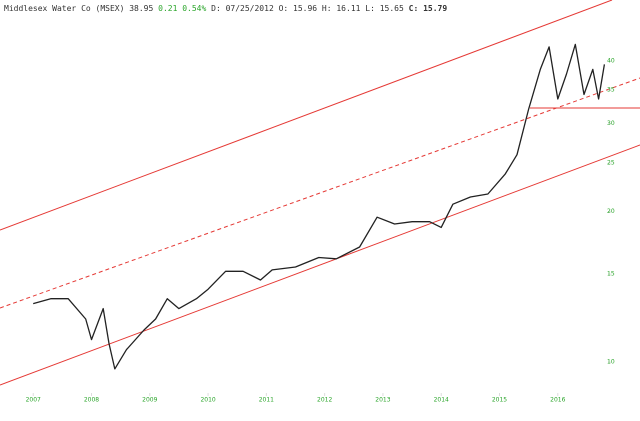  What do you see at coordinates (611, 61) in the screenshot?
I see `y-tick-label: 40` at bounding box center [611, 61].